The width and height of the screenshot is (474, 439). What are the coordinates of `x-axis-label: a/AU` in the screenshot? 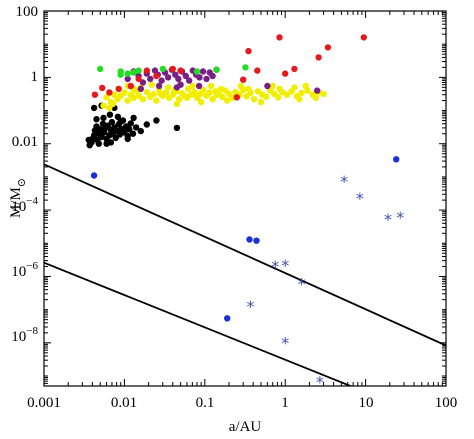 It's located at (245, 427).